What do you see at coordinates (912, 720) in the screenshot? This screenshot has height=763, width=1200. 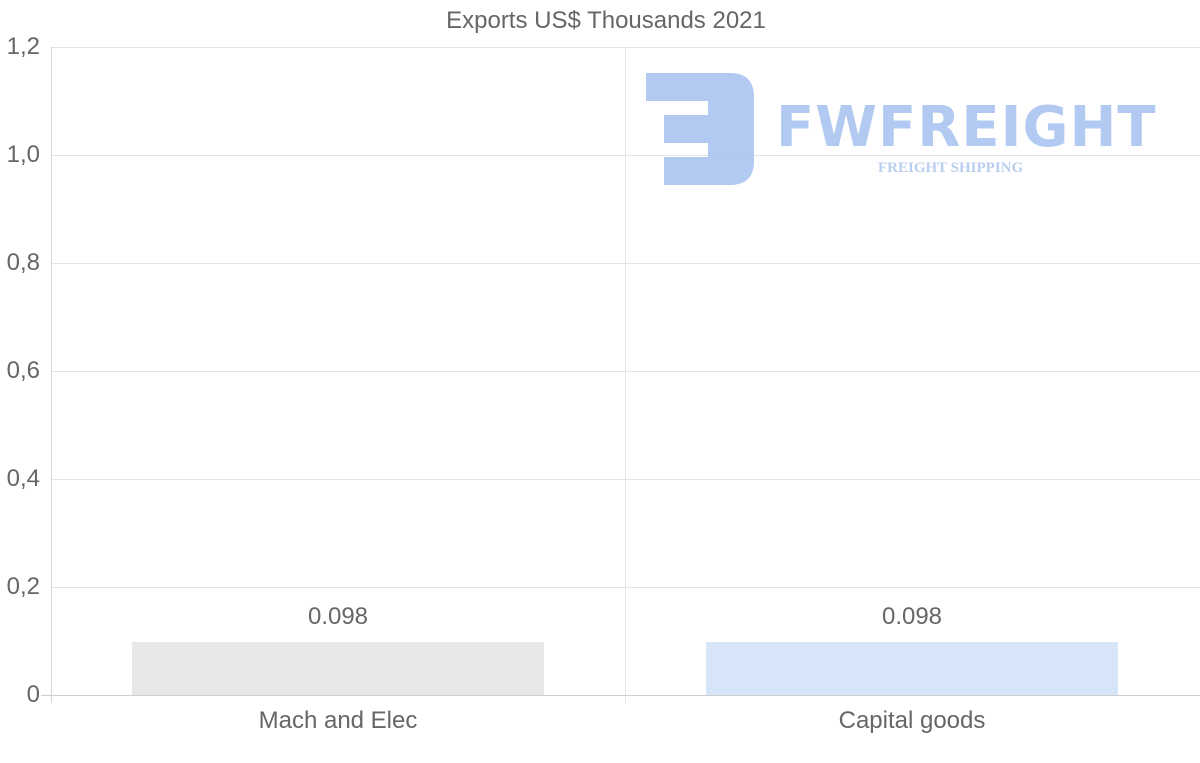 I see `xtick-label: Capital goods` at bounding box center [912, 720].